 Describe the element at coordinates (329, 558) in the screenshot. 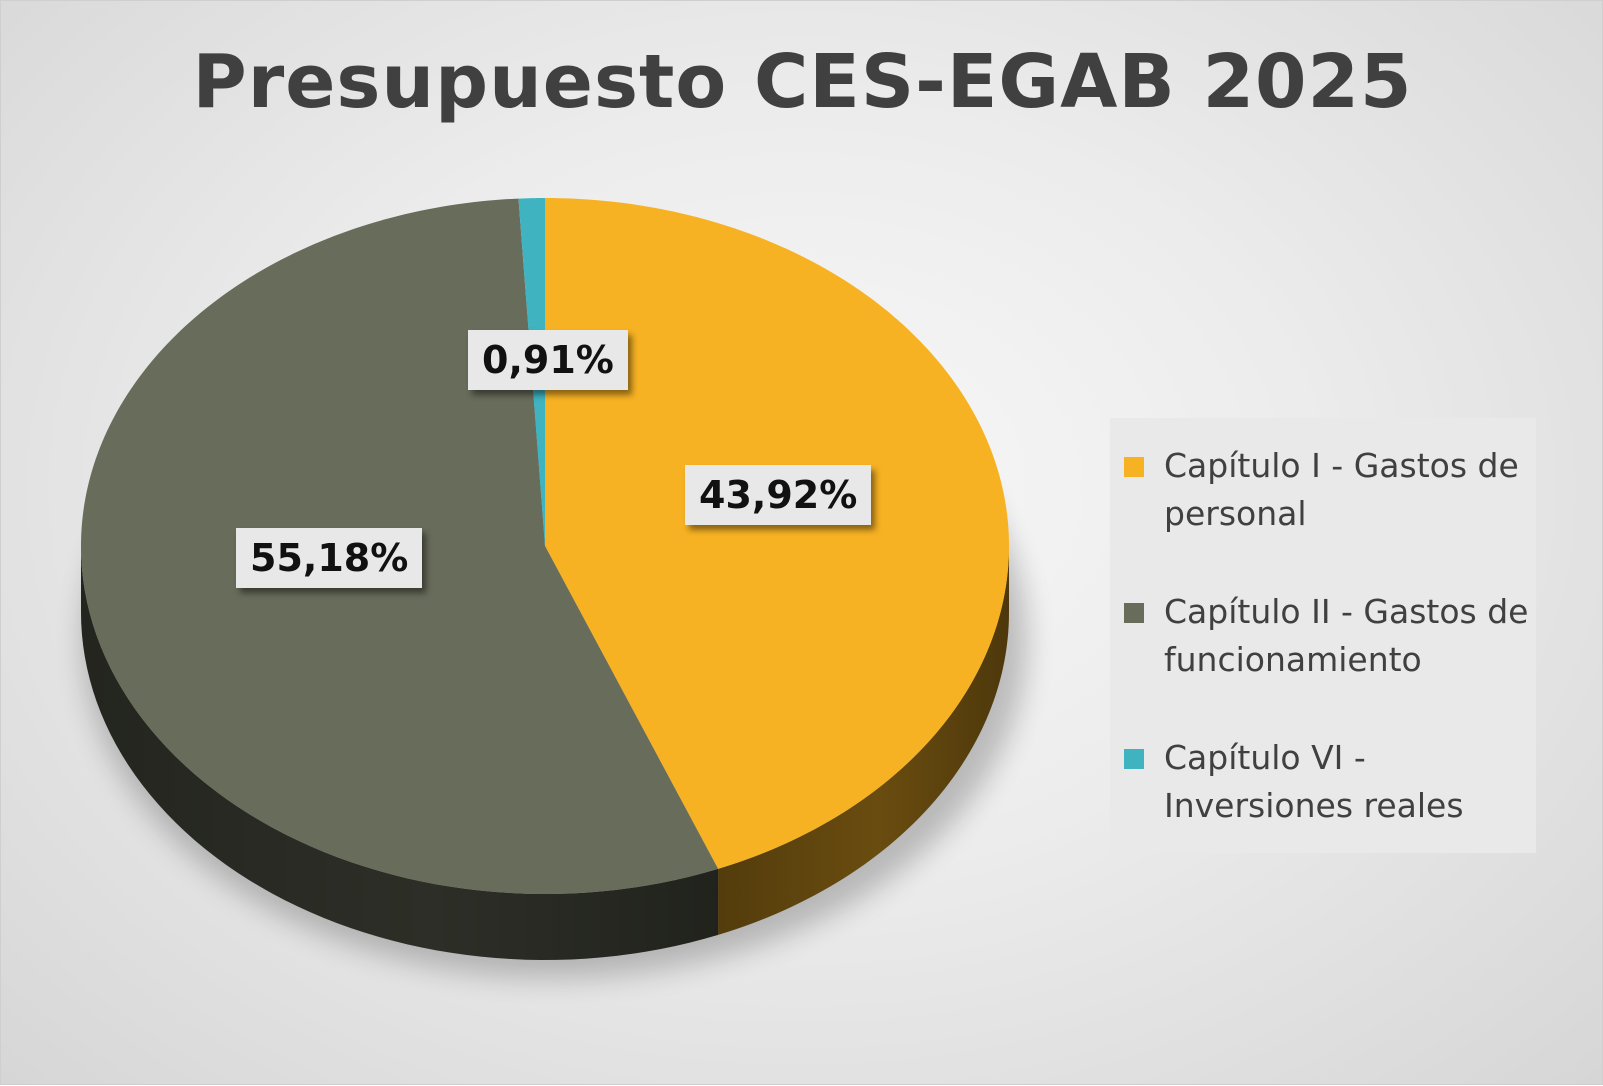

I see `data-label-capitulo-ii: 55,18%` at that location.